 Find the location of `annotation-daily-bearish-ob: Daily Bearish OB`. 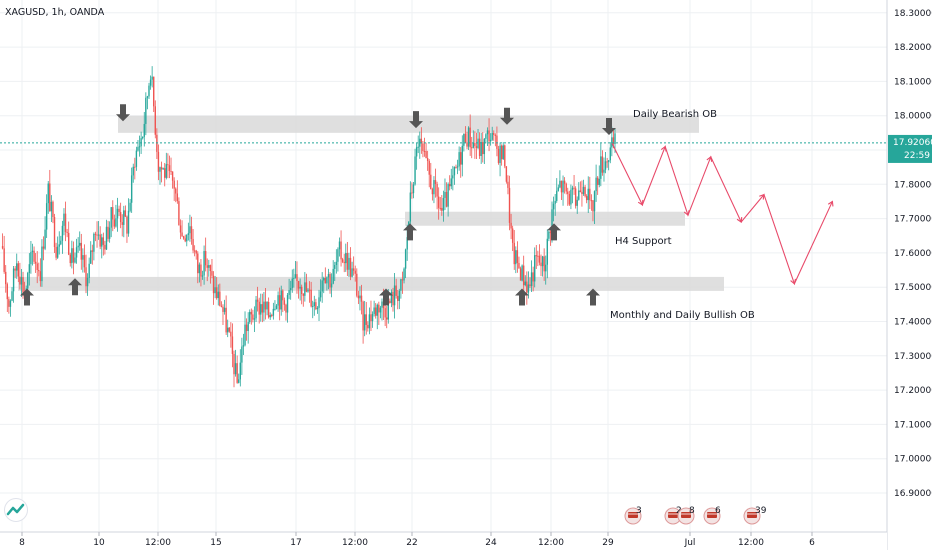

annotation-daily-bearish-ob: Daily Bearish OB is located at coordinates (675, 114).